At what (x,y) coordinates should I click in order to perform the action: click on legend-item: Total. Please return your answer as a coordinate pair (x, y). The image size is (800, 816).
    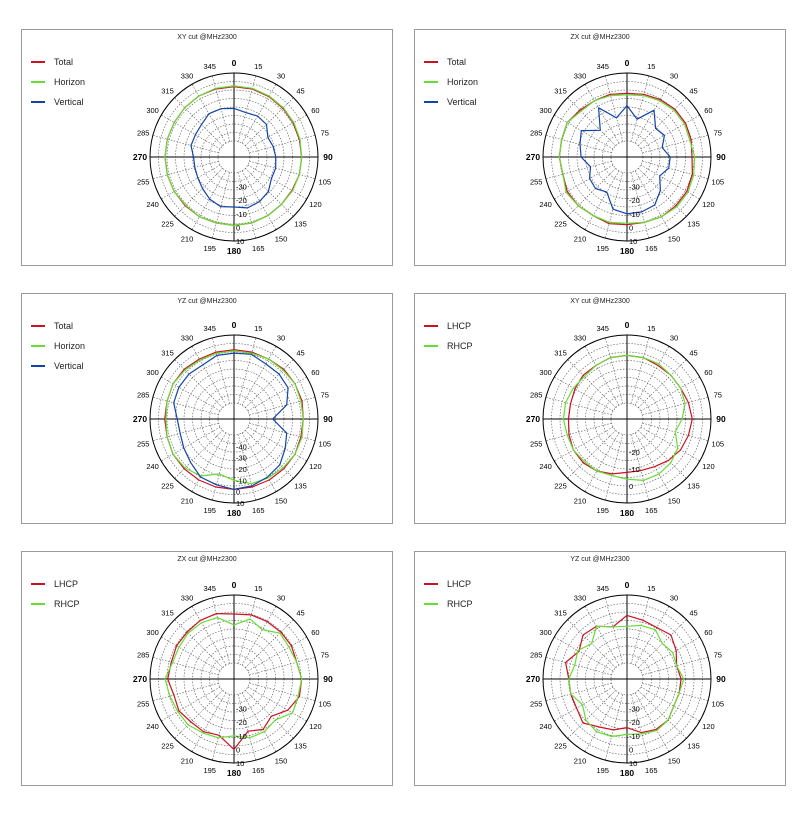
    Looking at the image, I should click on (451, 62).